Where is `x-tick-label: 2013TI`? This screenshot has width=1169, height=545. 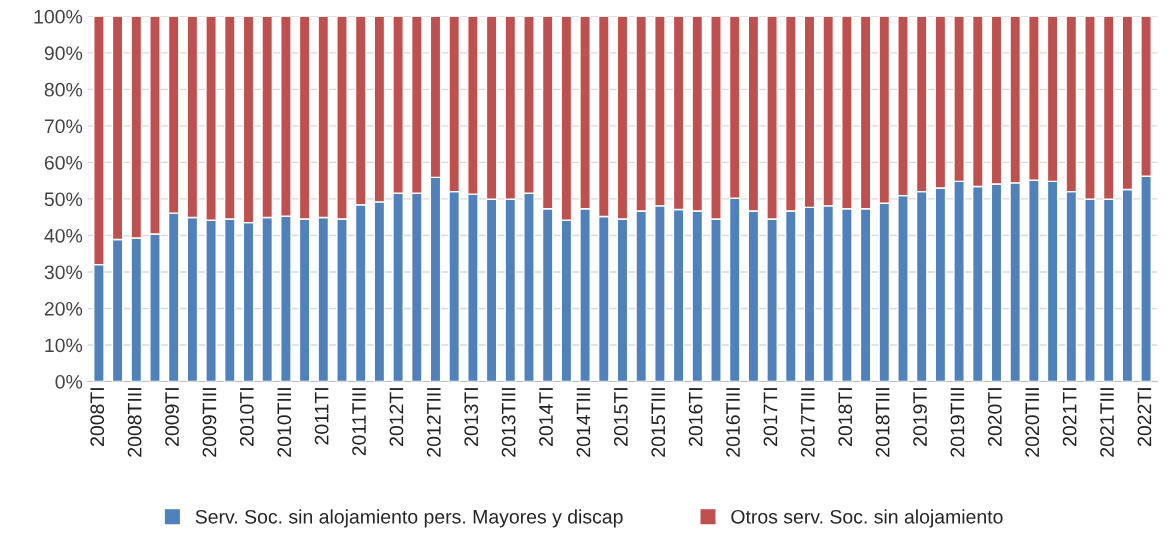
x-tick-label: 2013TI is located at coordinates (471, 417).